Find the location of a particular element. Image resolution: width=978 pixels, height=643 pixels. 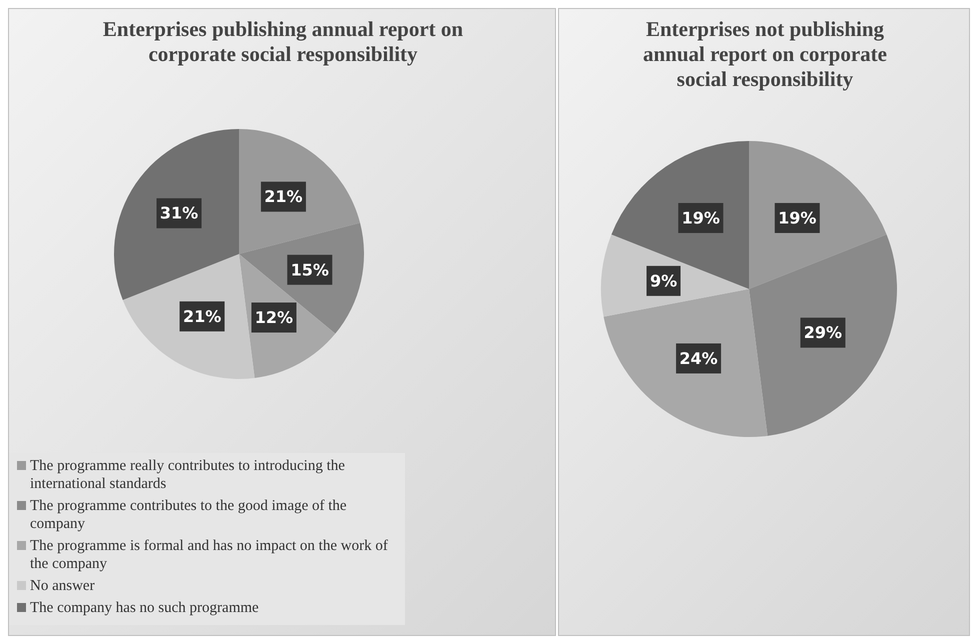

data-label: 29% is located at coordinates (823, 332).